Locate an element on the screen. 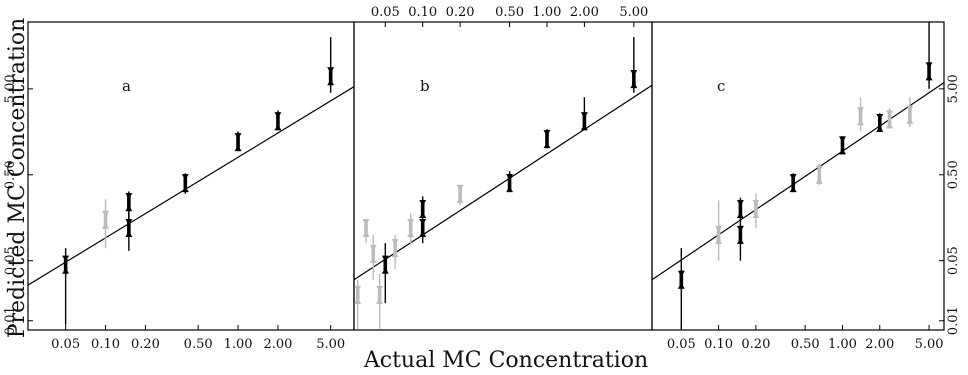 The width and height of the screenshot is (968, 375). y-axis-title: Predicted MC Concentration is located at coordinates (17, 178).